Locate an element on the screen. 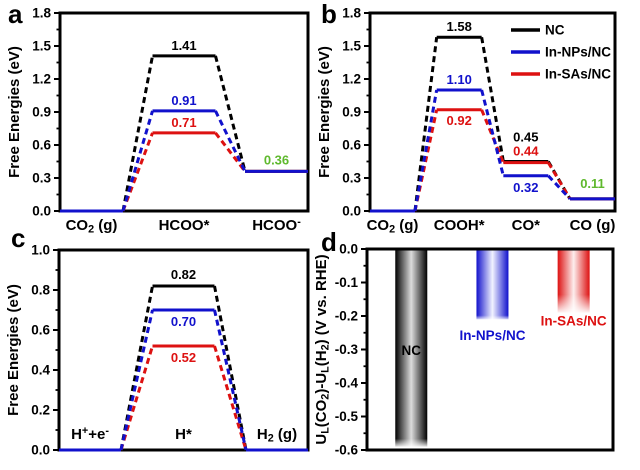 This screenshot has width=640, height=470. value-label: 0.82 is located at coordinates (183, 274).